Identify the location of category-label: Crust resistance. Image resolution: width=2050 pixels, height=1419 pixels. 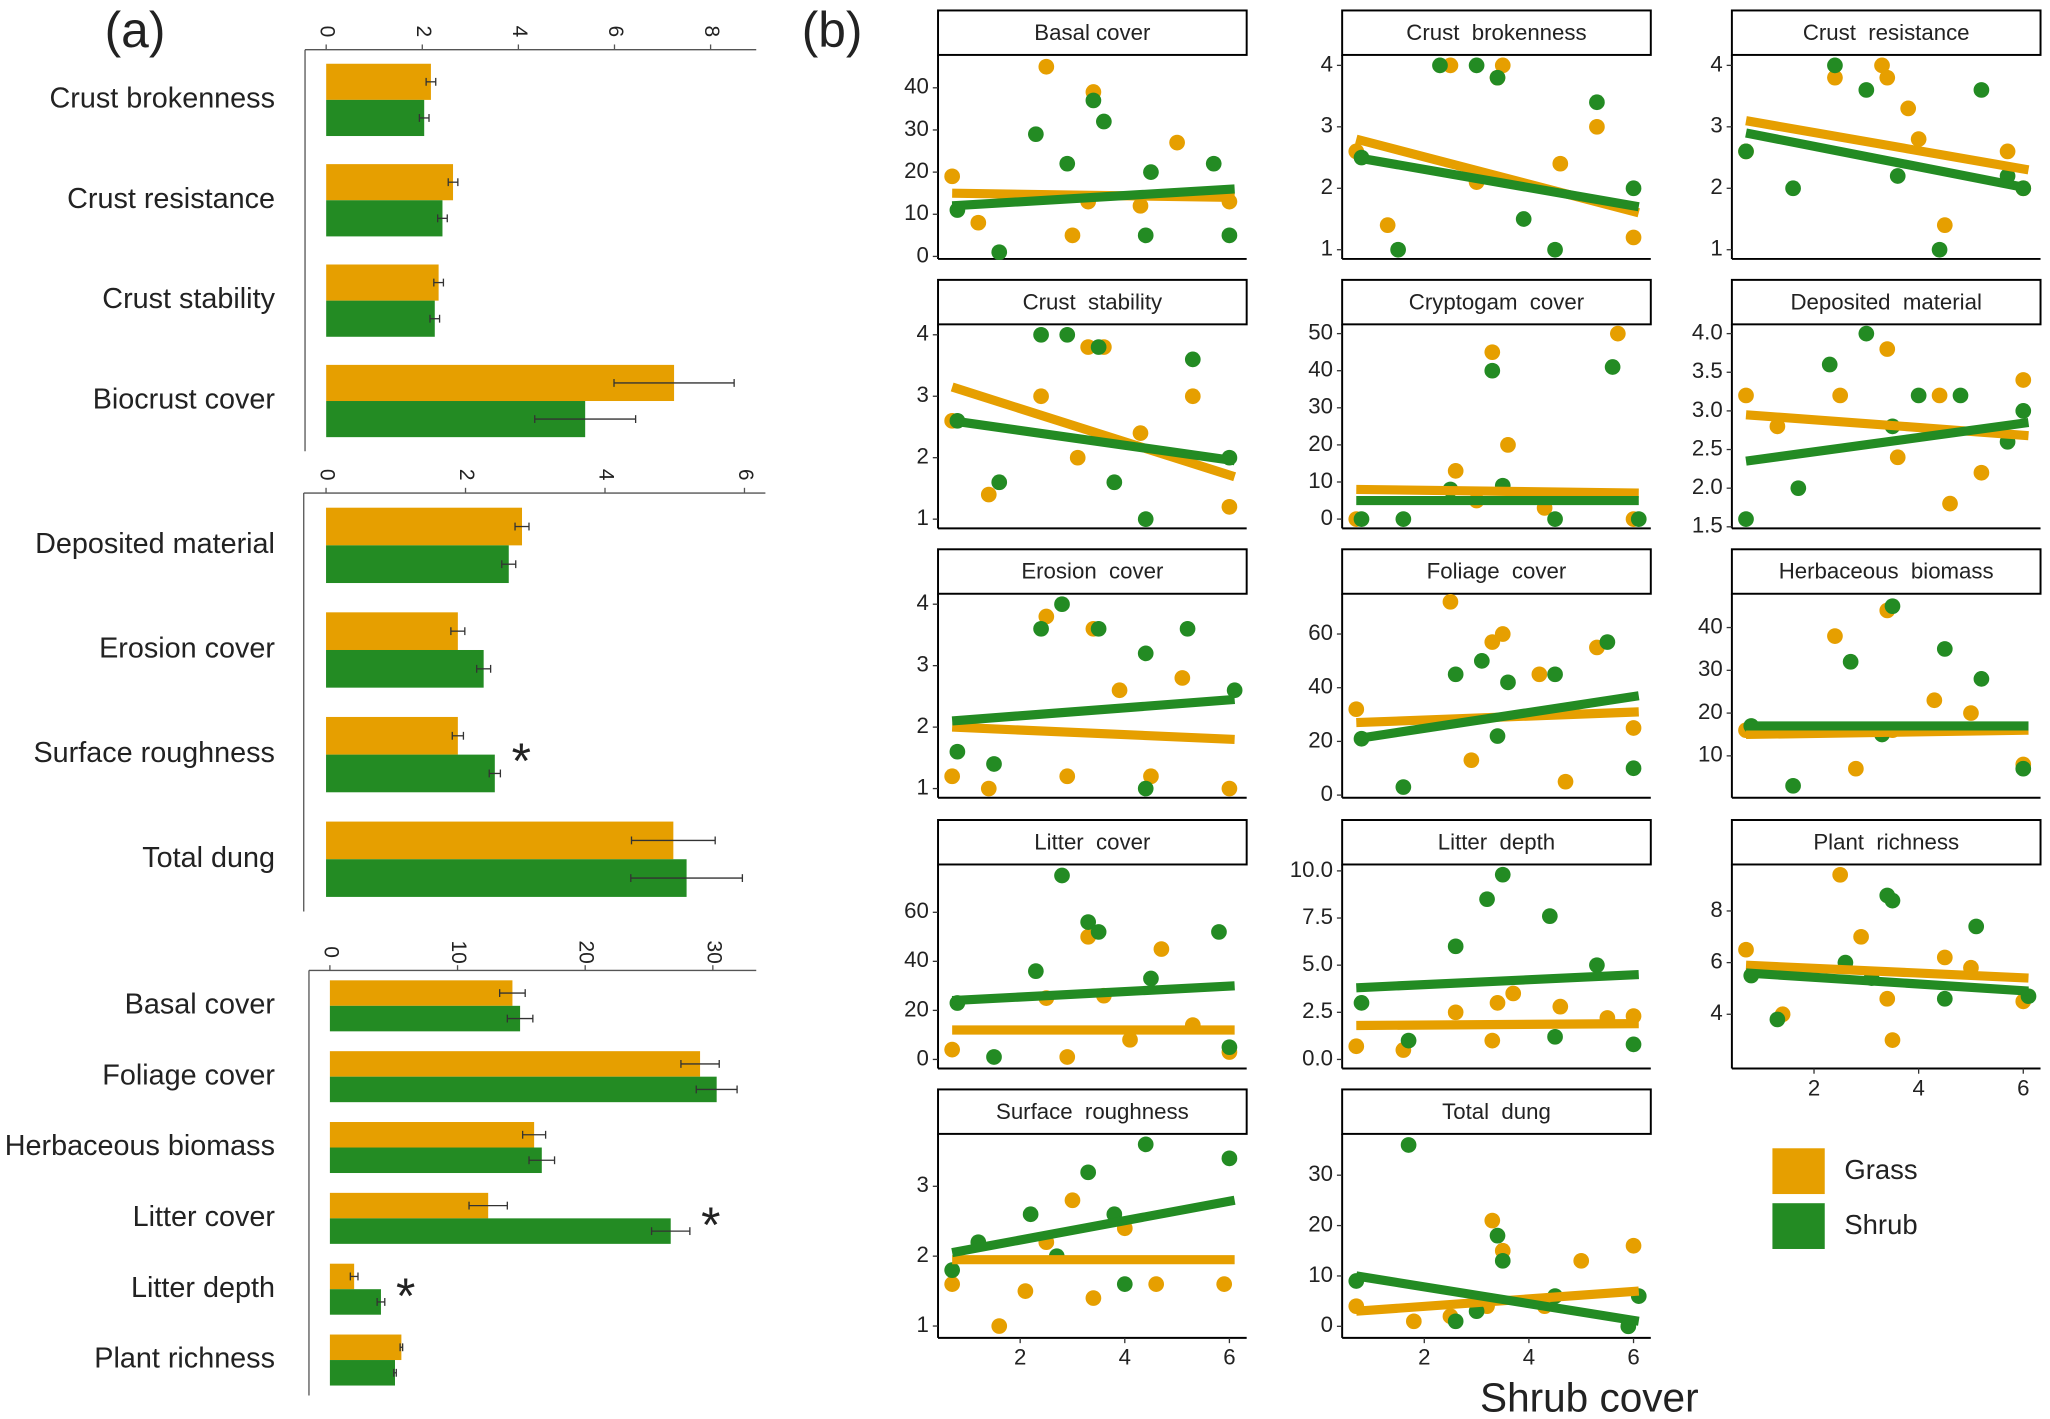
(171, 199).